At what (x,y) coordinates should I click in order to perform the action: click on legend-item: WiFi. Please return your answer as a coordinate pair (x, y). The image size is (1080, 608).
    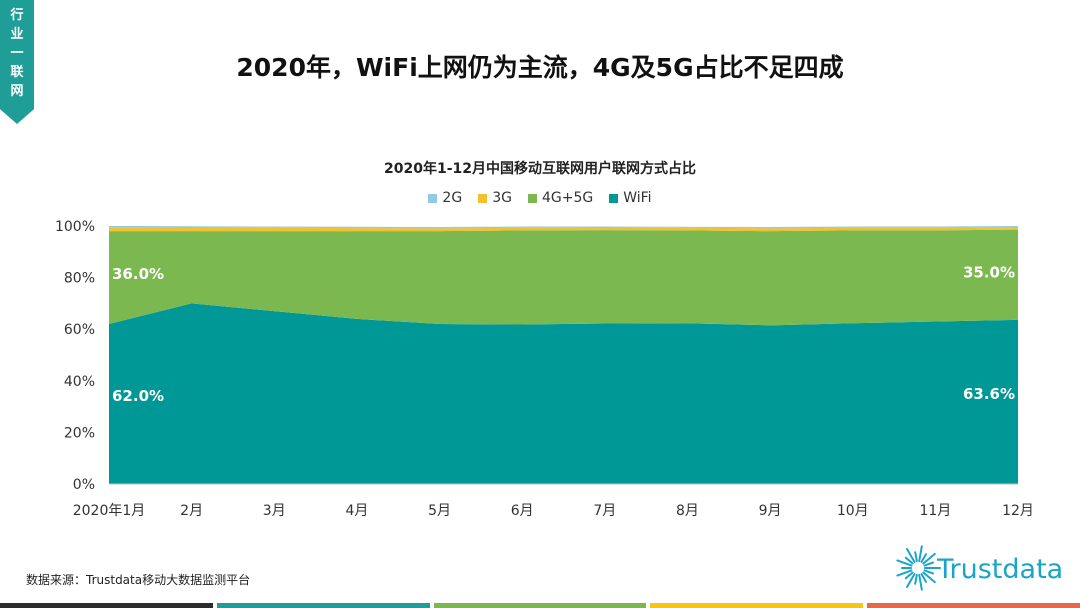
    Looking at the image, I should click on (630, 198).